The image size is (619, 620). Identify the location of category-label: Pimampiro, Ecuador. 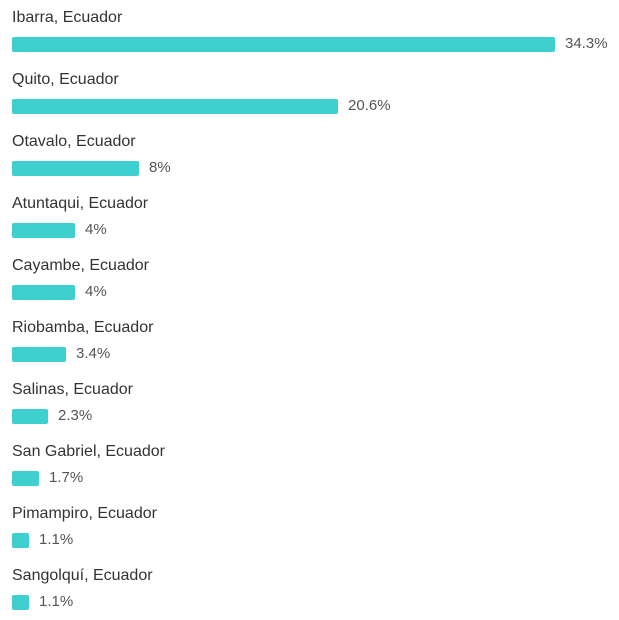
(84, 513).